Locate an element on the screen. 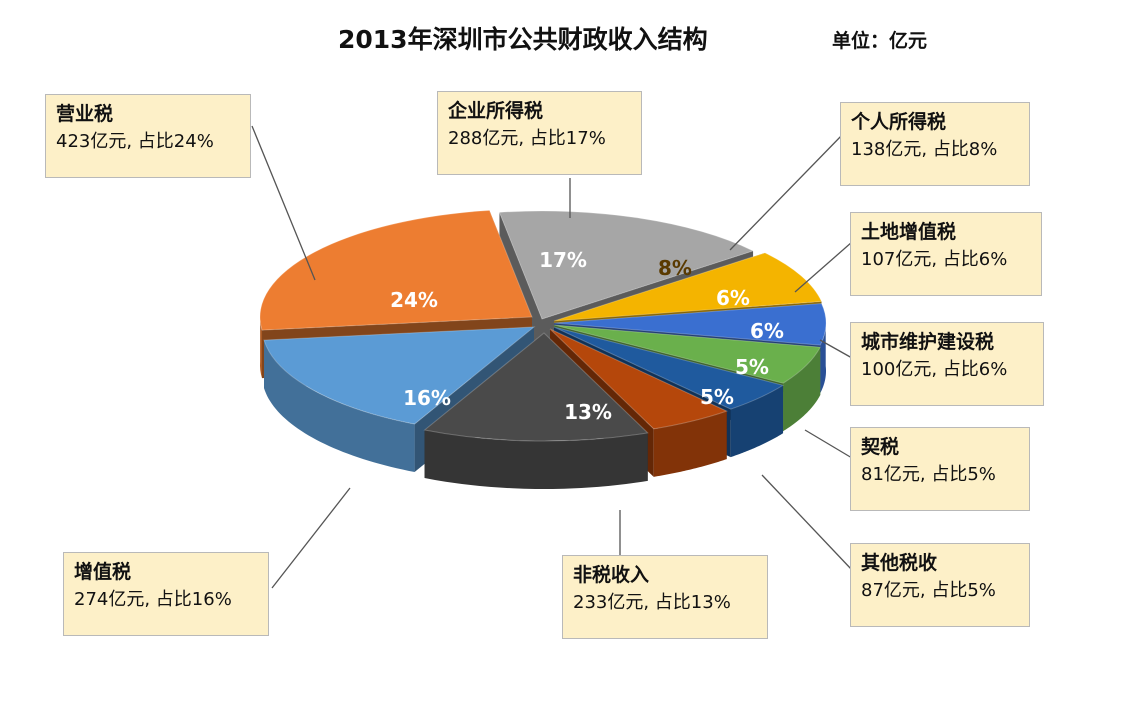 Image resolution: width=1123 pixels, height=721 pixels. callout-box: 企业所得税 288亿元, 占比17% is located at coordinates (539, 133).